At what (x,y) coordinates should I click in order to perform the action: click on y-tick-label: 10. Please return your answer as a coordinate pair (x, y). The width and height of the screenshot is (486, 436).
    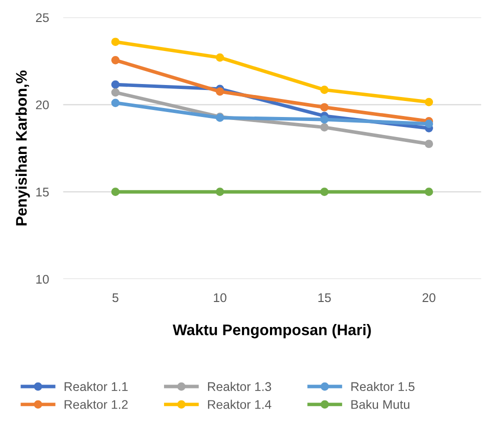
    Looking at the image, I should click on (42, 279).